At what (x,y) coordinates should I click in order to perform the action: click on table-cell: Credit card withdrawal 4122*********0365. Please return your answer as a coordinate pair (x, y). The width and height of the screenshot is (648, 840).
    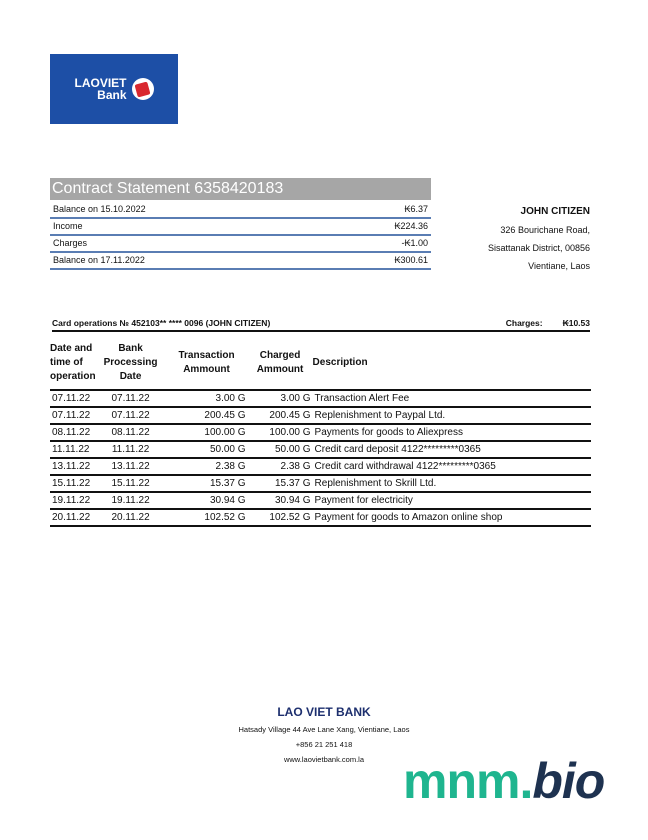
    Looking at the image, I should click on (451, 467).